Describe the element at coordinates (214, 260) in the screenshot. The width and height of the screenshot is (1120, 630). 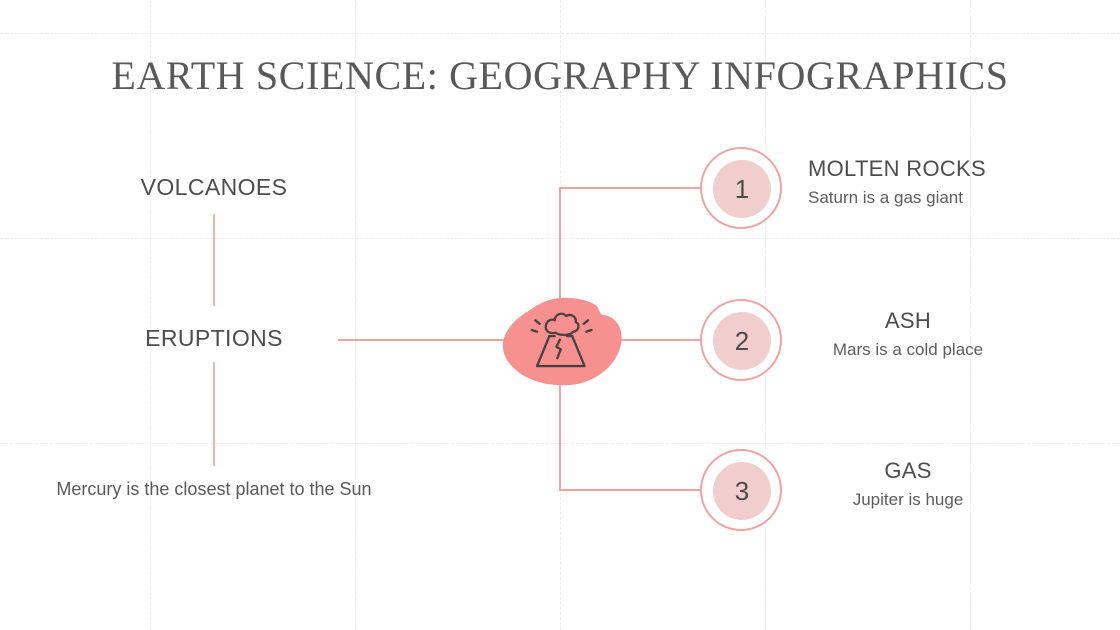
I see `left-stem-upper` at that location.